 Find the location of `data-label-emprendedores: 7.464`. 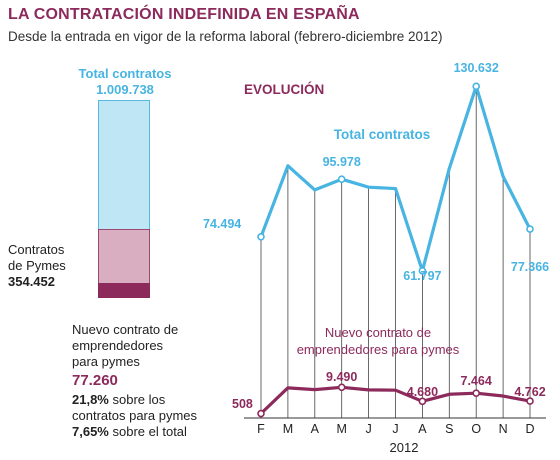

data-label-emprendedores: 7.464 is located at coordinates (476, 381).